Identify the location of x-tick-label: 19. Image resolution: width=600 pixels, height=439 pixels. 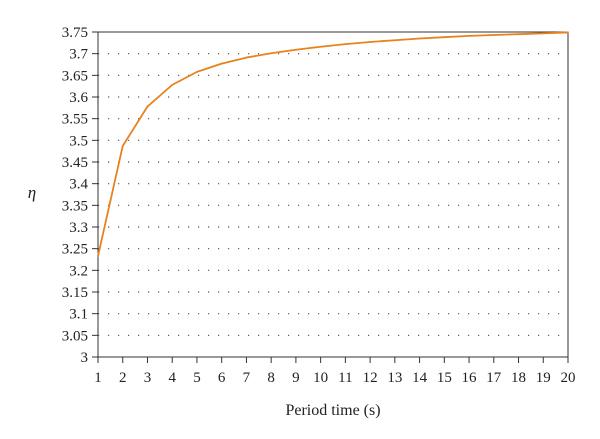
(543, 378).